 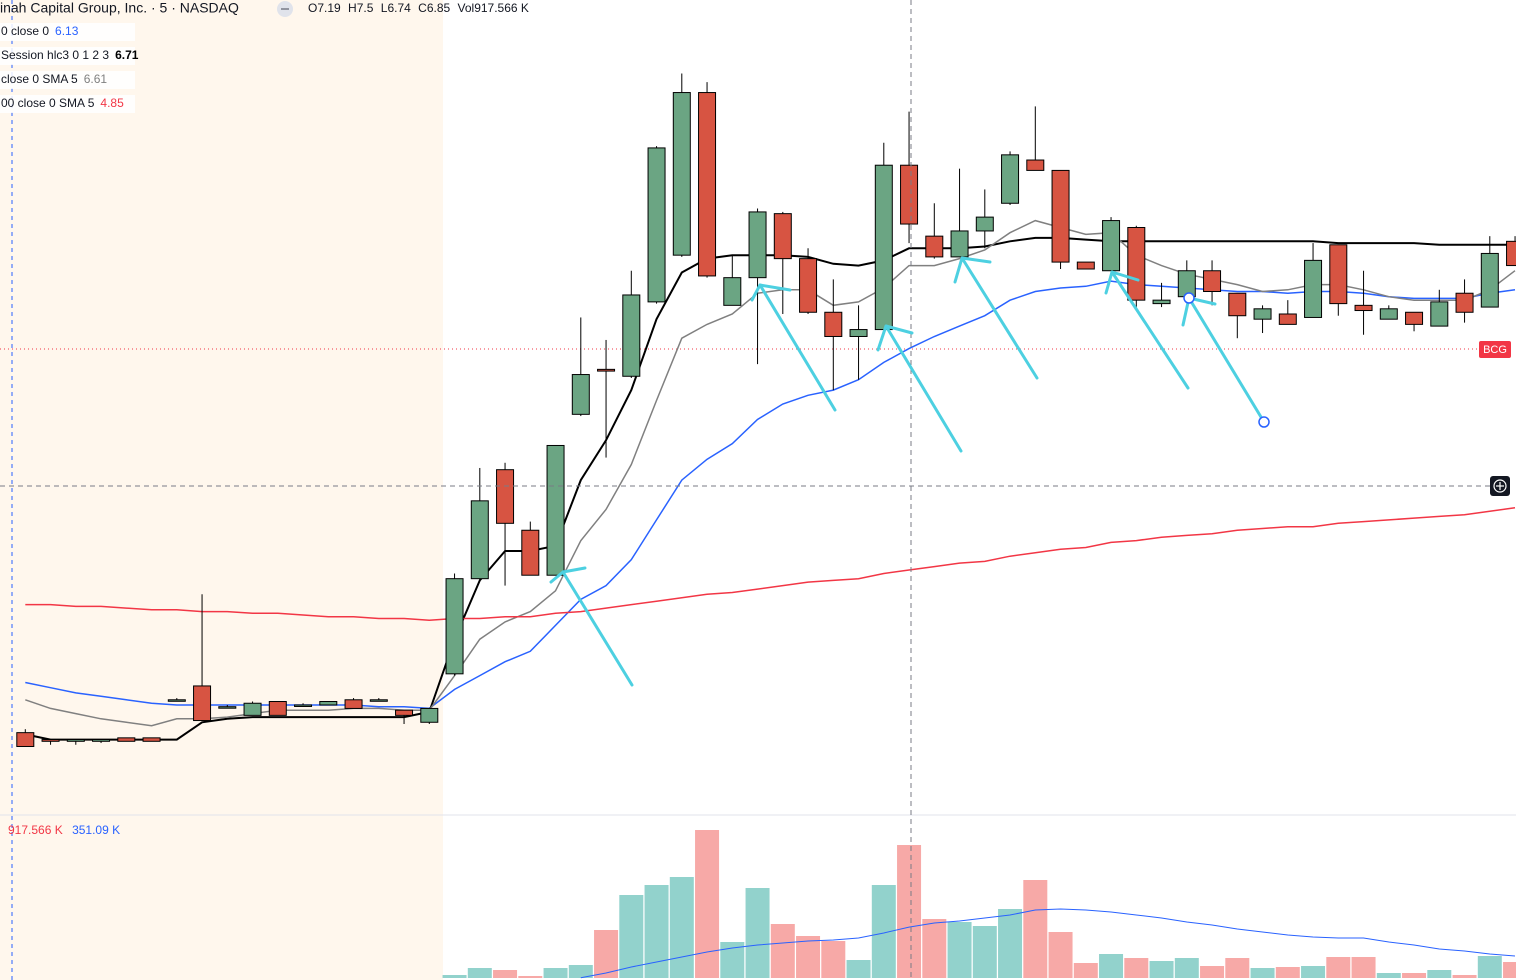 I want to click on legend-name: Session hlc3 0 1 2 3, so click(x=55, y=55).